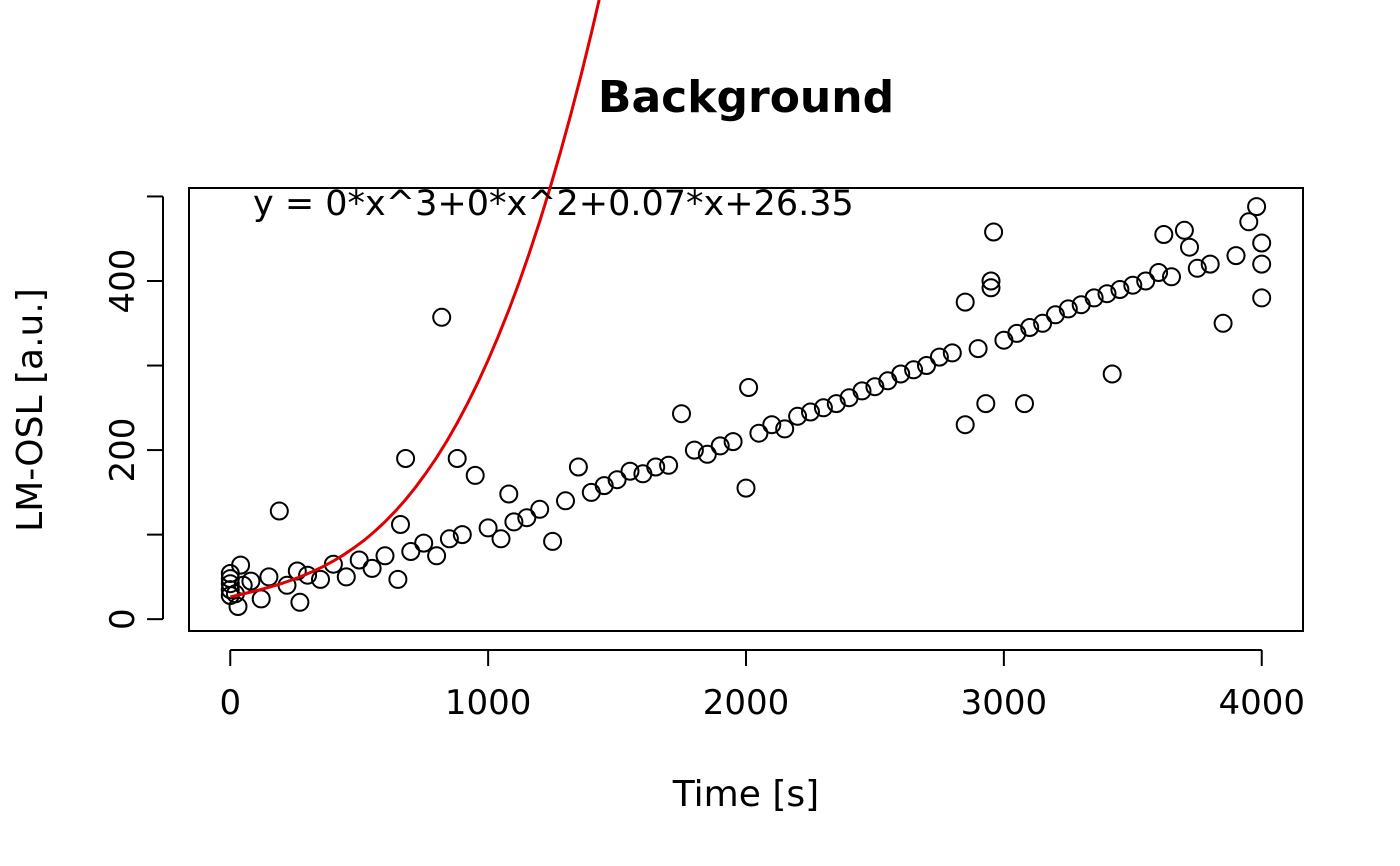 This screenshot has height=866, width=1400. What do you see at coordinates (123, 281) in the screenshot?
I see `y-tick-label-400: 400` at bounding box center [123, 281].